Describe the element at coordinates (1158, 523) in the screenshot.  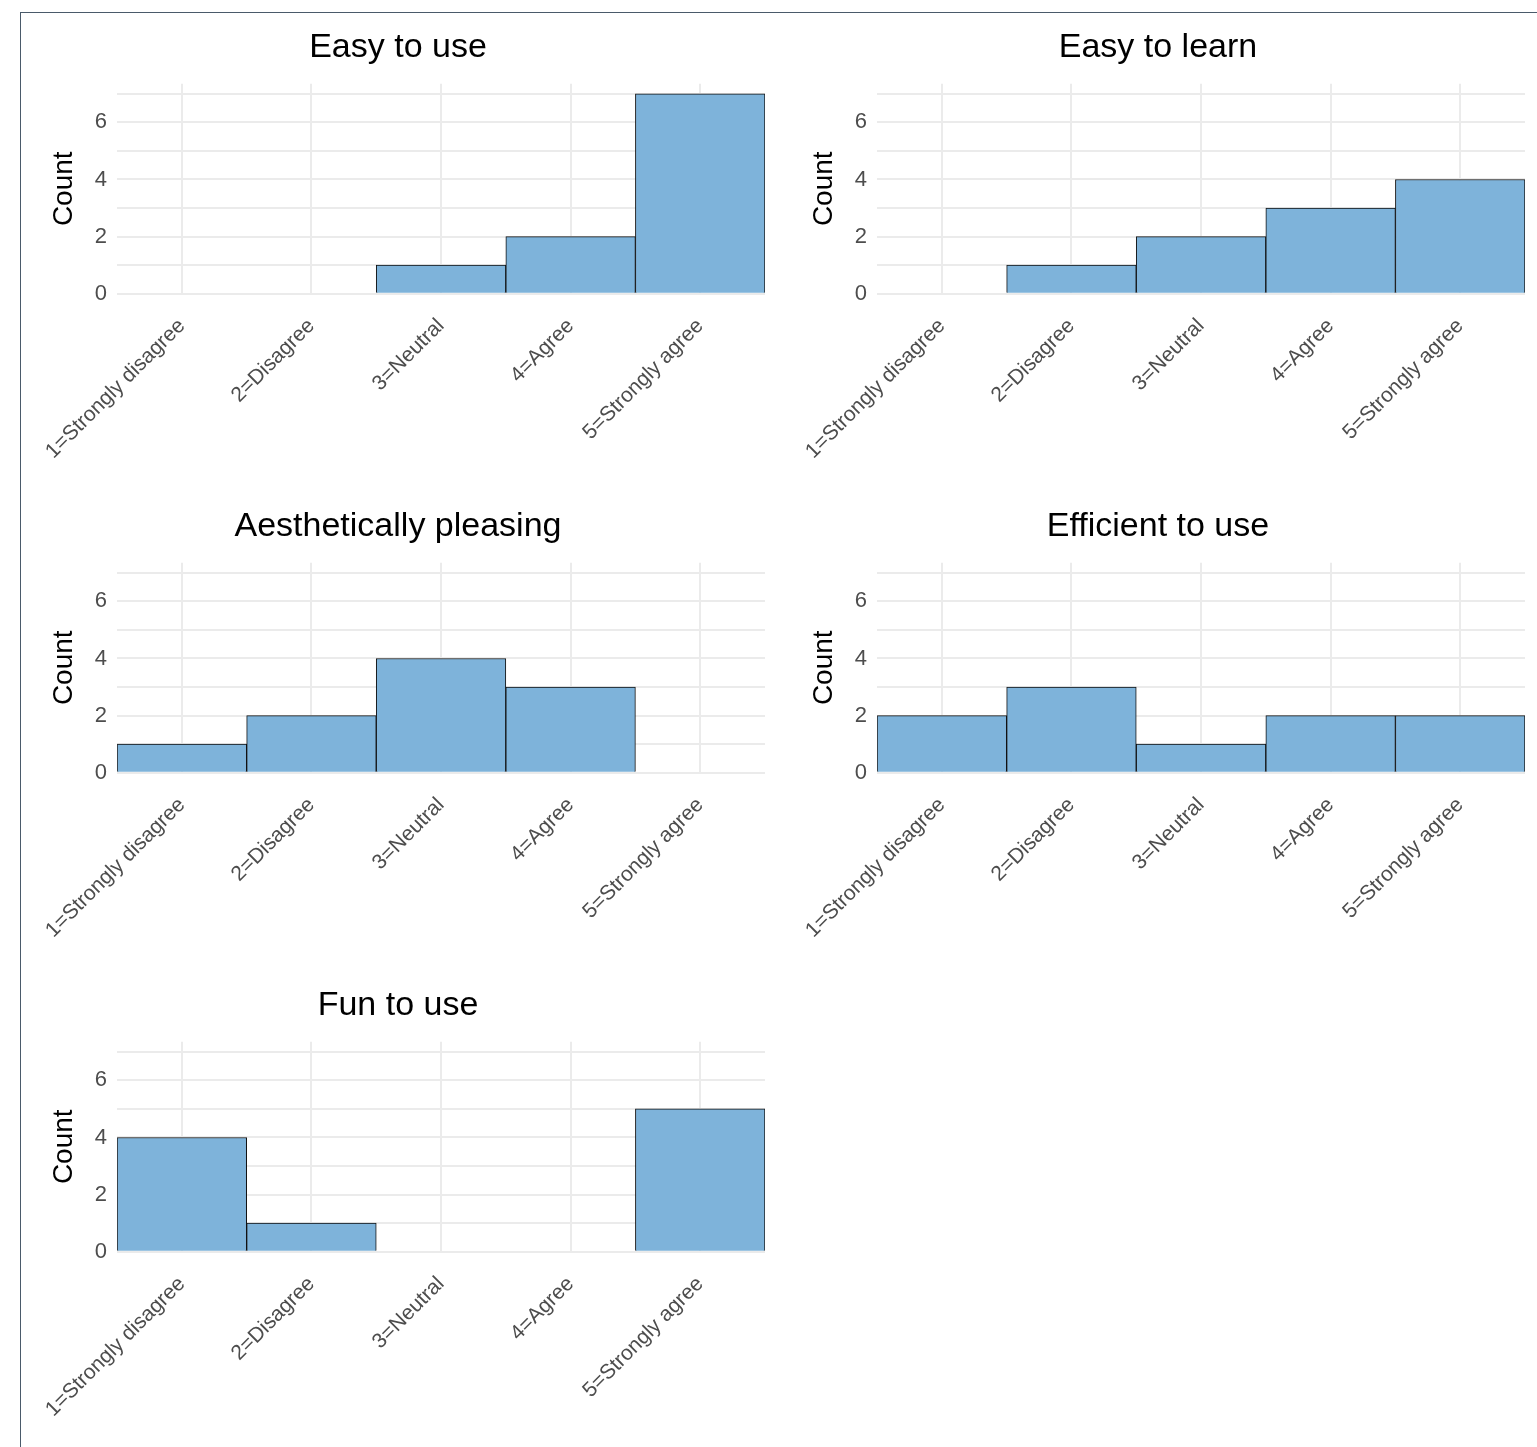
I see `chart-title: Efficient to use` at that location.